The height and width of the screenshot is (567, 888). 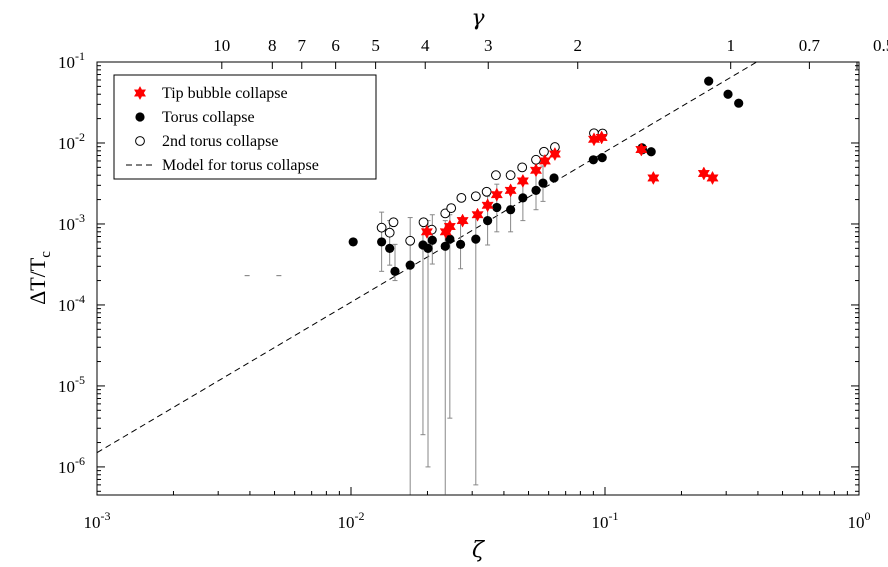 What do you see at coordinates (97, 520) in the screenshot?
I see `x-tick-label: 10⁻³` at bounding box center [97, 520].